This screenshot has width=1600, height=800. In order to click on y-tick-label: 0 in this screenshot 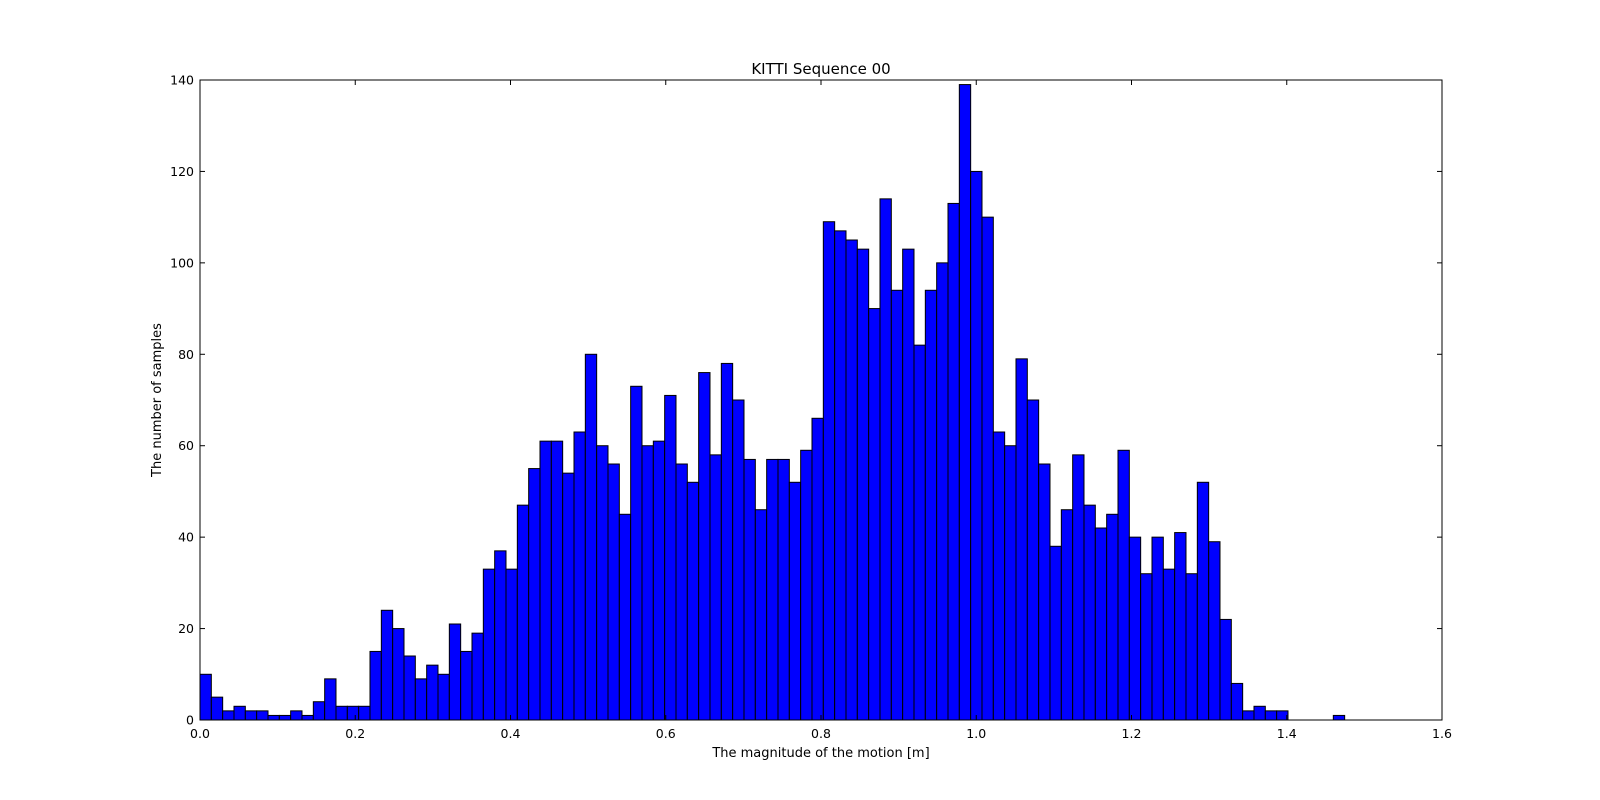, I will do `click(190, 720)`.